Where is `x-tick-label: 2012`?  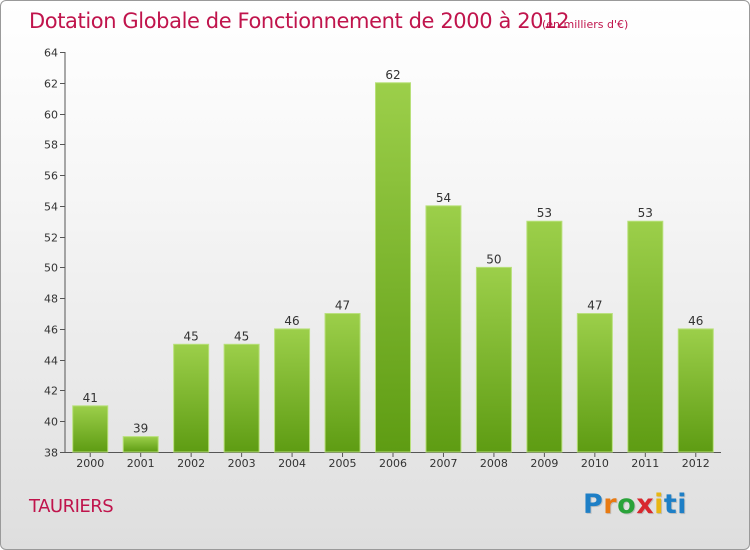
x-tick-label: 2012 is located at coordinates (696, 463).